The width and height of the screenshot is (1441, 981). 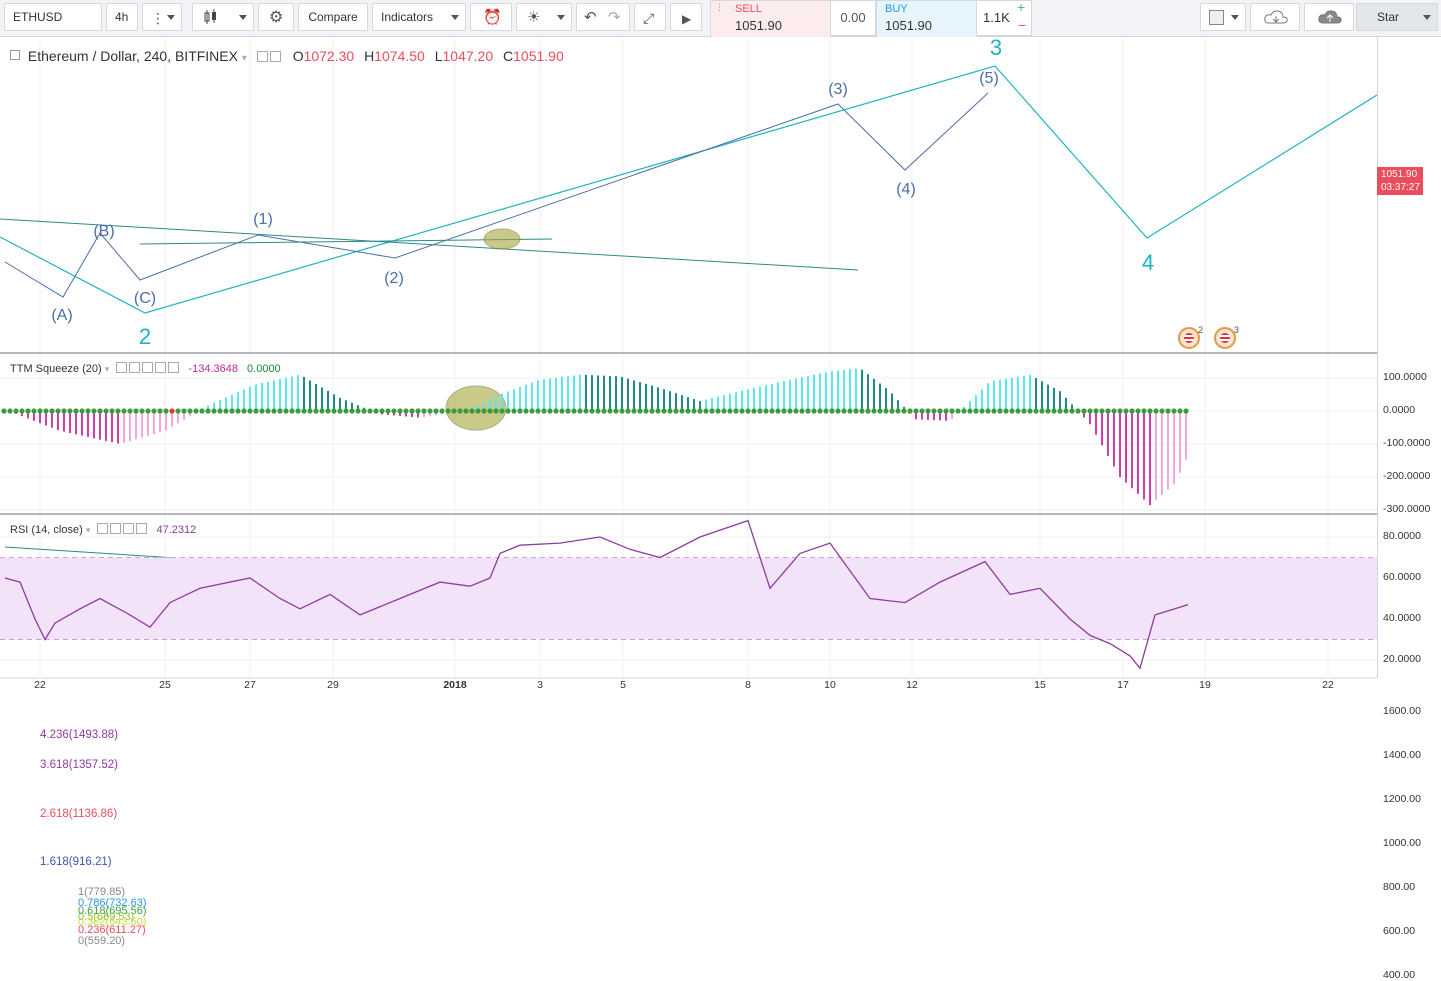 What do you see at coordinates (1397, 17) in the screenshot?
I see `star-button: Star` at bounding box center [1397, 17].